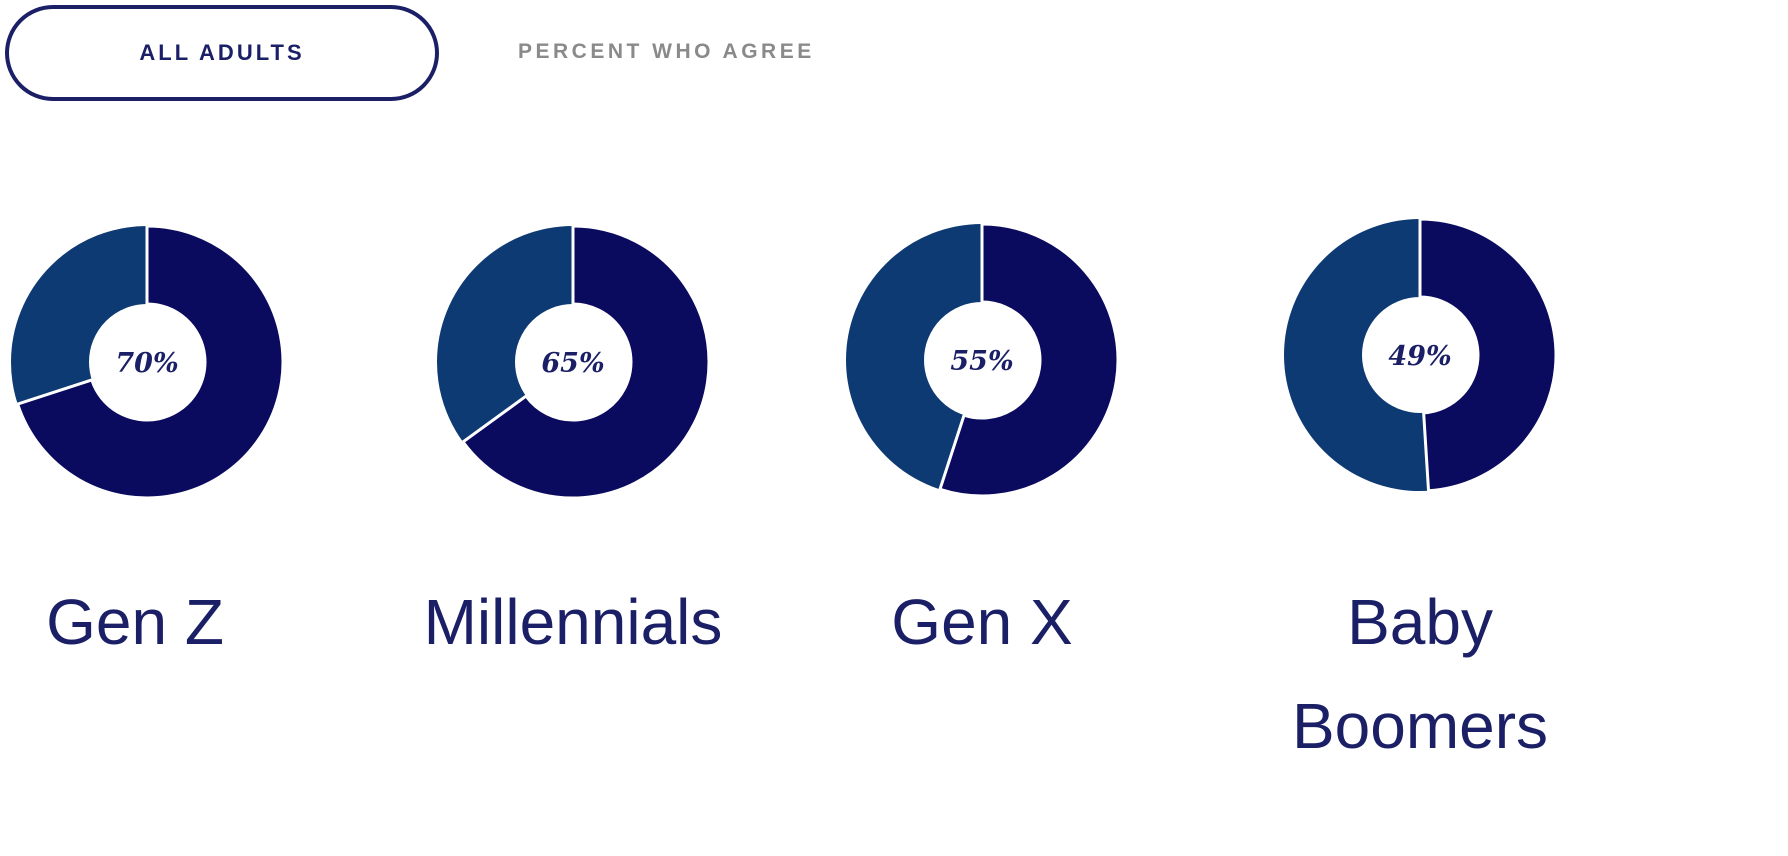 The image size is (1788, 856). What do you see at coordinates (572, 363) in the screenshot?
I see `value-label: 65%` at bounding box center [572, 363].